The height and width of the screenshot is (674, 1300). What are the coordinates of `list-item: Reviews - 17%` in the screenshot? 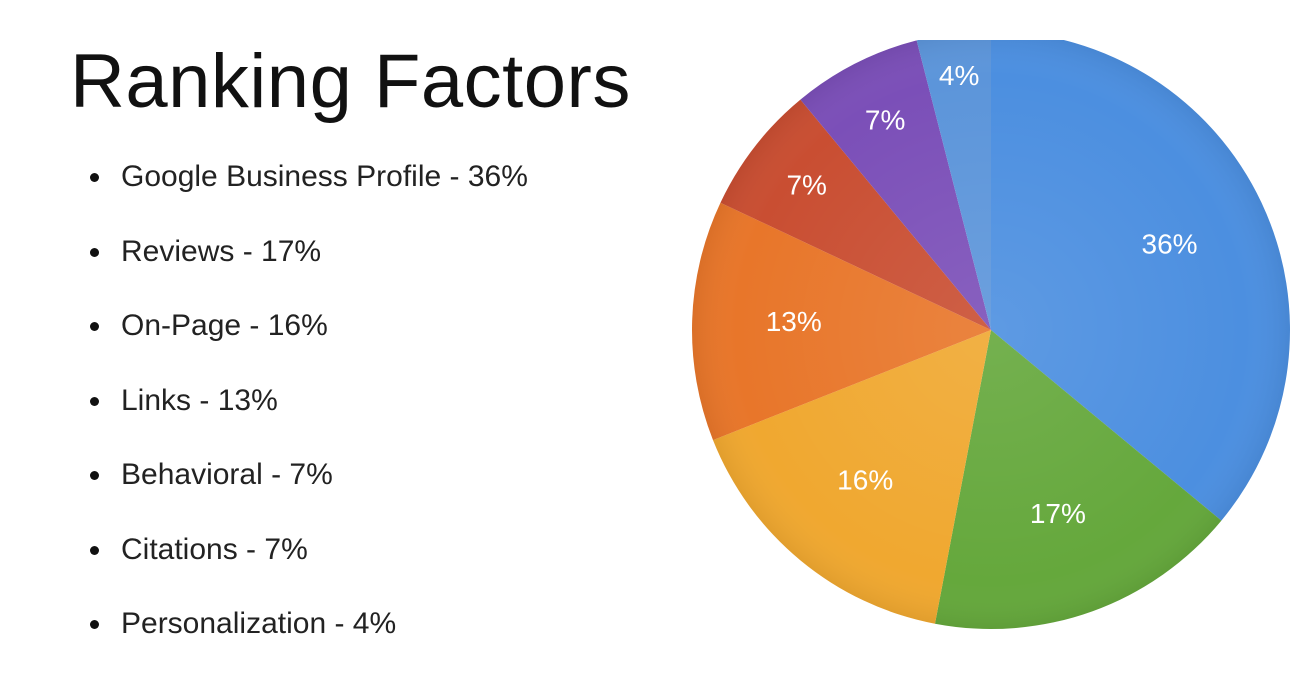 It's located at (309, 264).